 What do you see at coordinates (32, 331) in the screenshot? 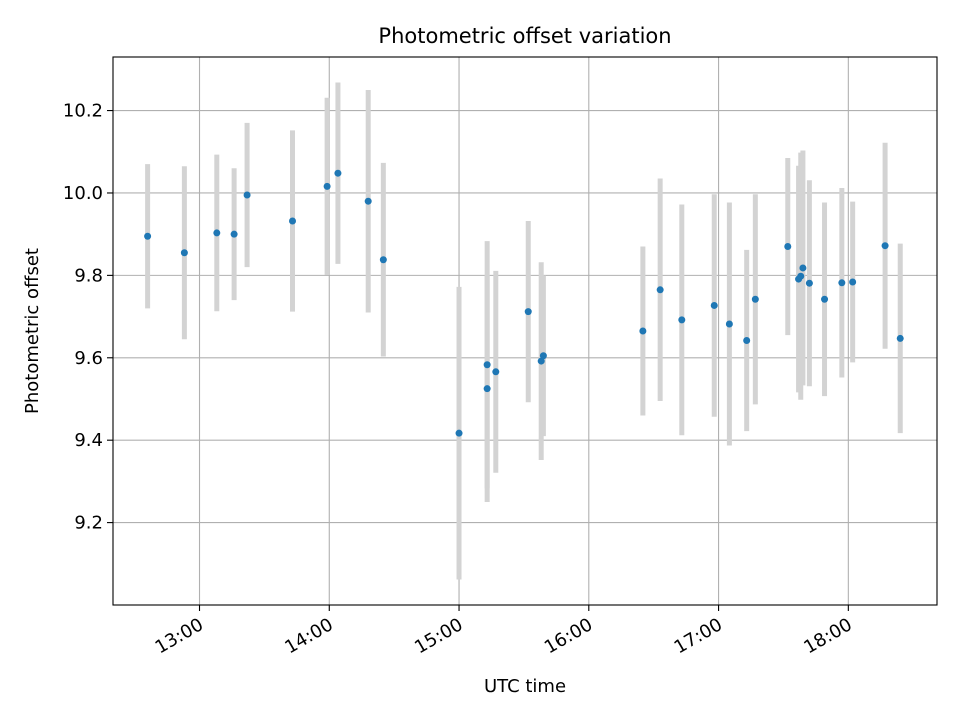
I see `y-axis-label: Photometric offset` at bounding box center [32, 331].